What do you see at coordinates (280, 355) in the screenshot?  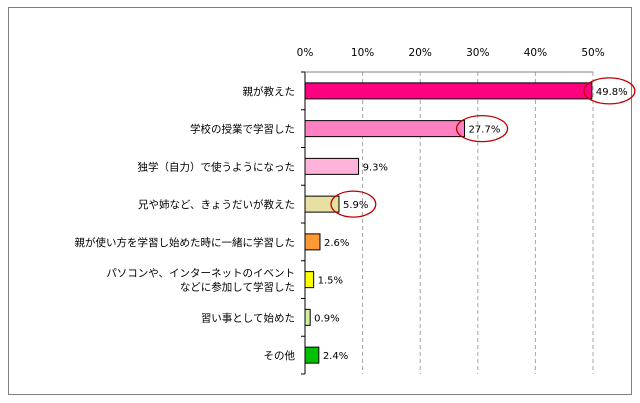 I see `category-label: その他` at bounding box center [280, 355].